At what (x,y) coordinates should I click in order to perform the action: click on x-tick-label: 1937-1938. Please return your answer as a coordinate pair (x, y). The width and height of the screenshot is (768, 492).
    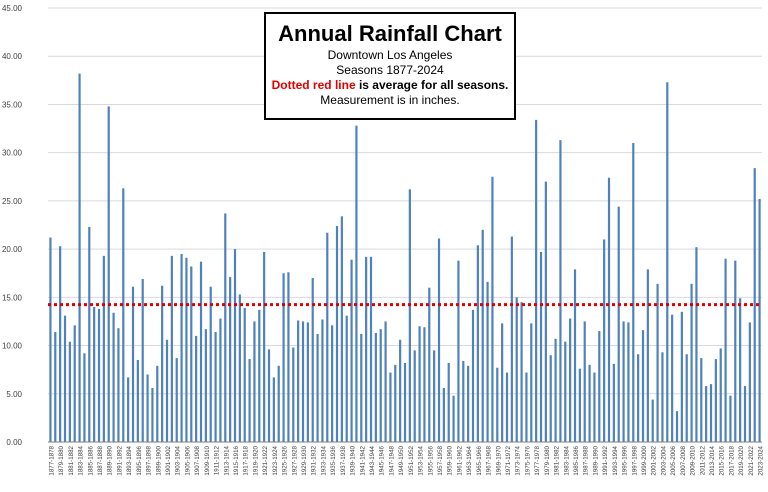
    Looking at the image, I should click on (343, 460).